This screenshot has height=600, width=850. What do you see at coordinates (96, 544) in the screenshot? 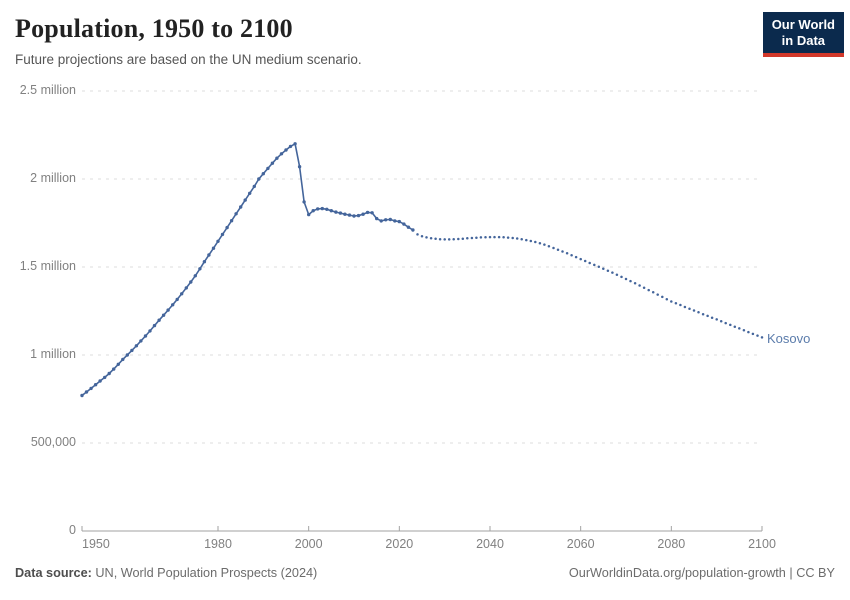
I see `x-tick-label: 1950` at bounding box center [96, 544].